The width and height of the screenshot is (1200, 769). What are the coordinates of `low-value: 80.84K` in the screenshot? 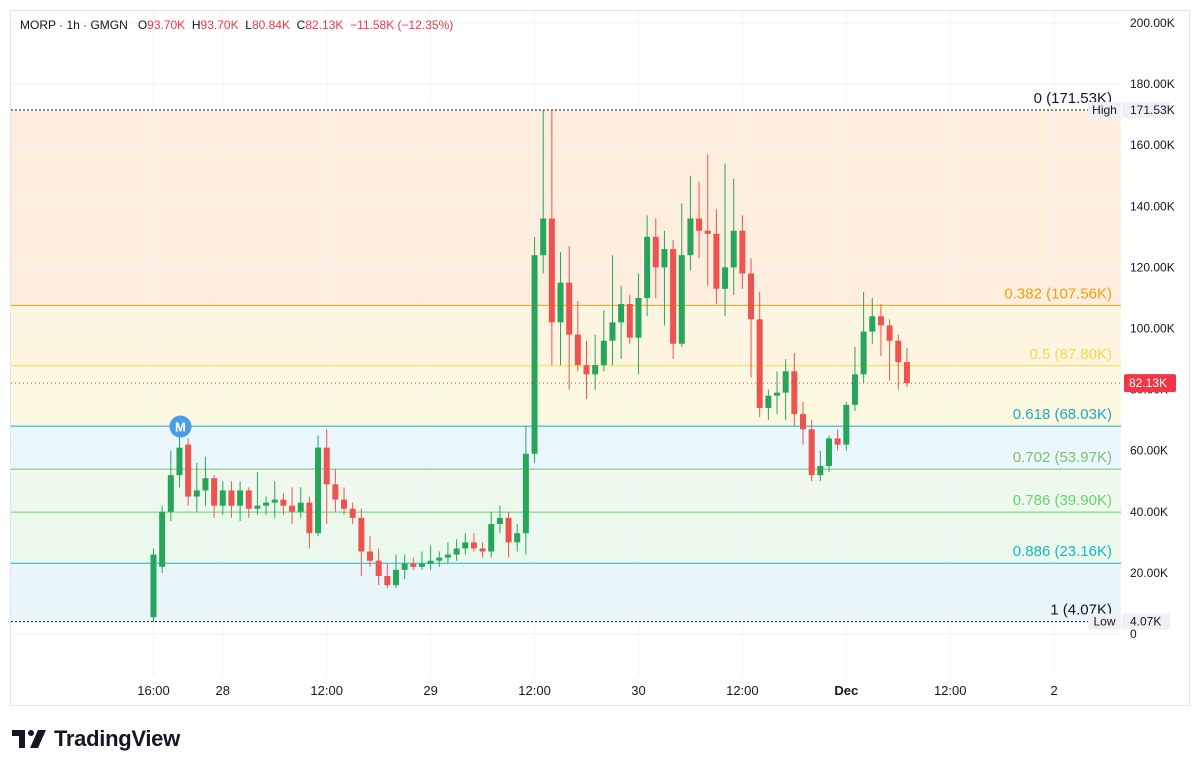 It's located at (270, 25).